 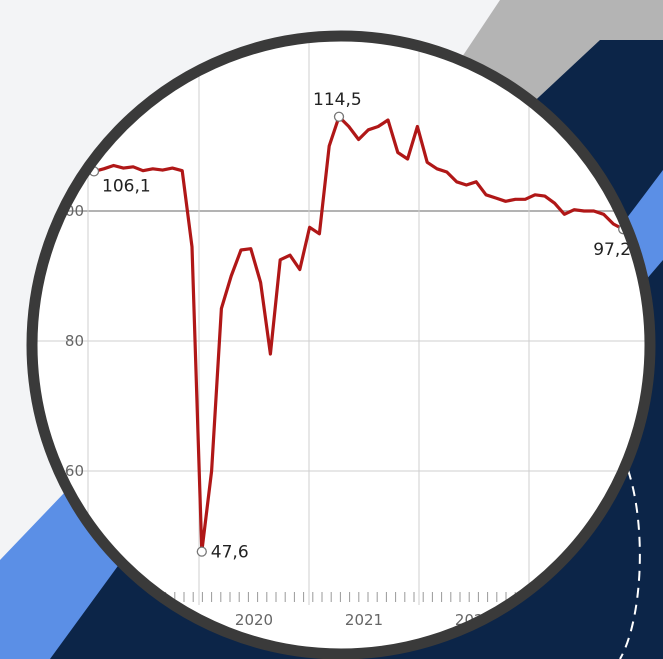 I want to click on annotation-label-11: 47,6, so click(x=230, y=553).